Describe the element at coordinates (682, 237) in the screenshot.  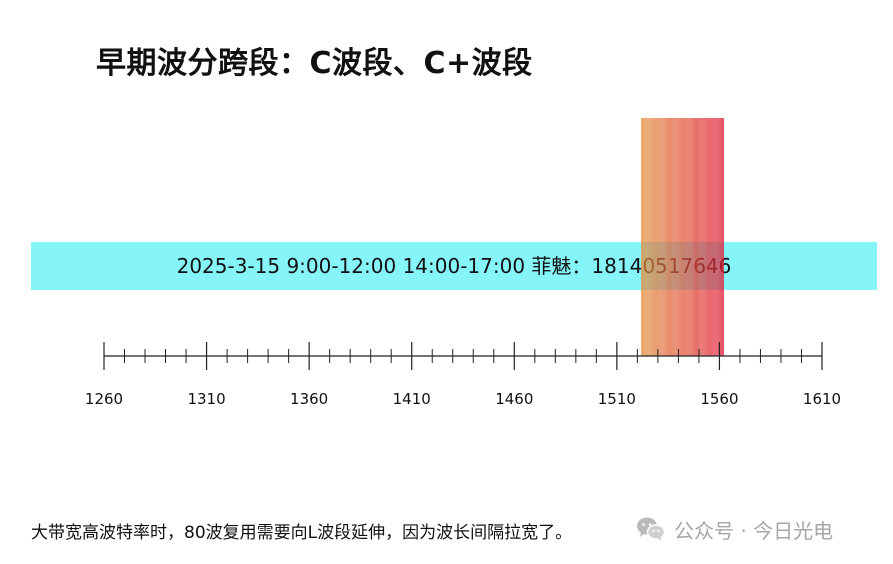
I see `channel-lines-group` at that location.